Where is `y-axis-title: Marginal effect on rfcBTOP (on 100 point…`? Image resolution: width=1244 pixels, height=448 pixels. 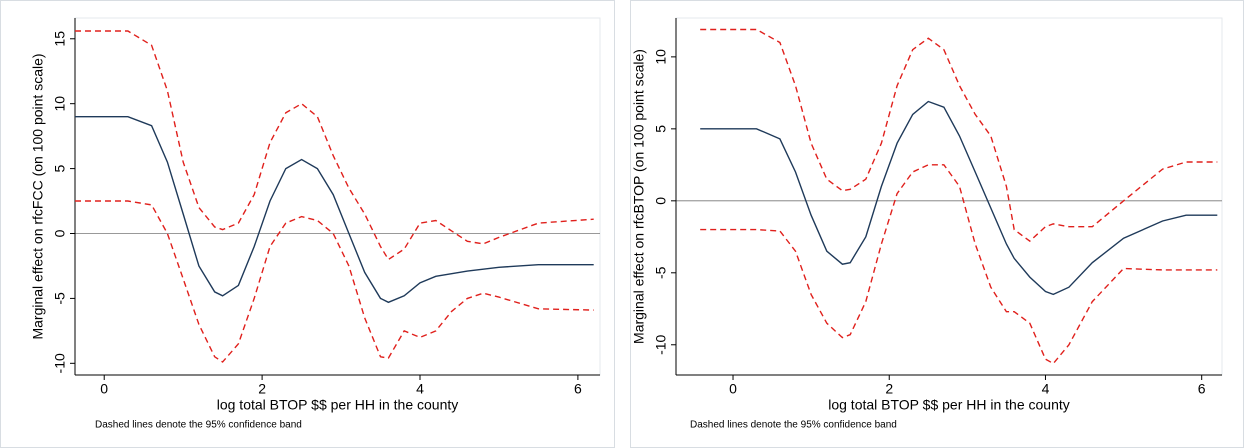 y-axis-title: Marginal effect on rfcBTOP (on 100 point… is located at coordinates (639, 196).